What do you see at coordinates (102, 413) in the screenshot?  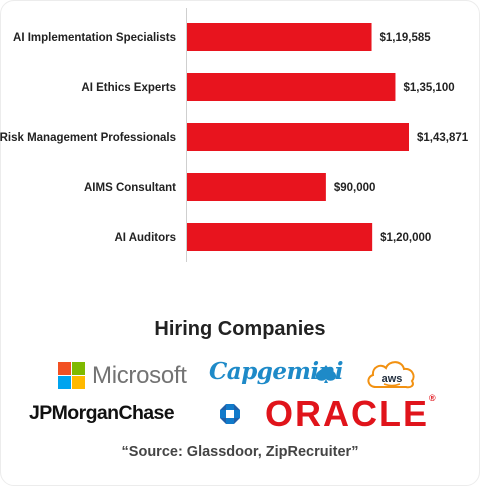 I see `jpmorganchase-wordmark: JPMorganChase` at bounding box center [102, 413].